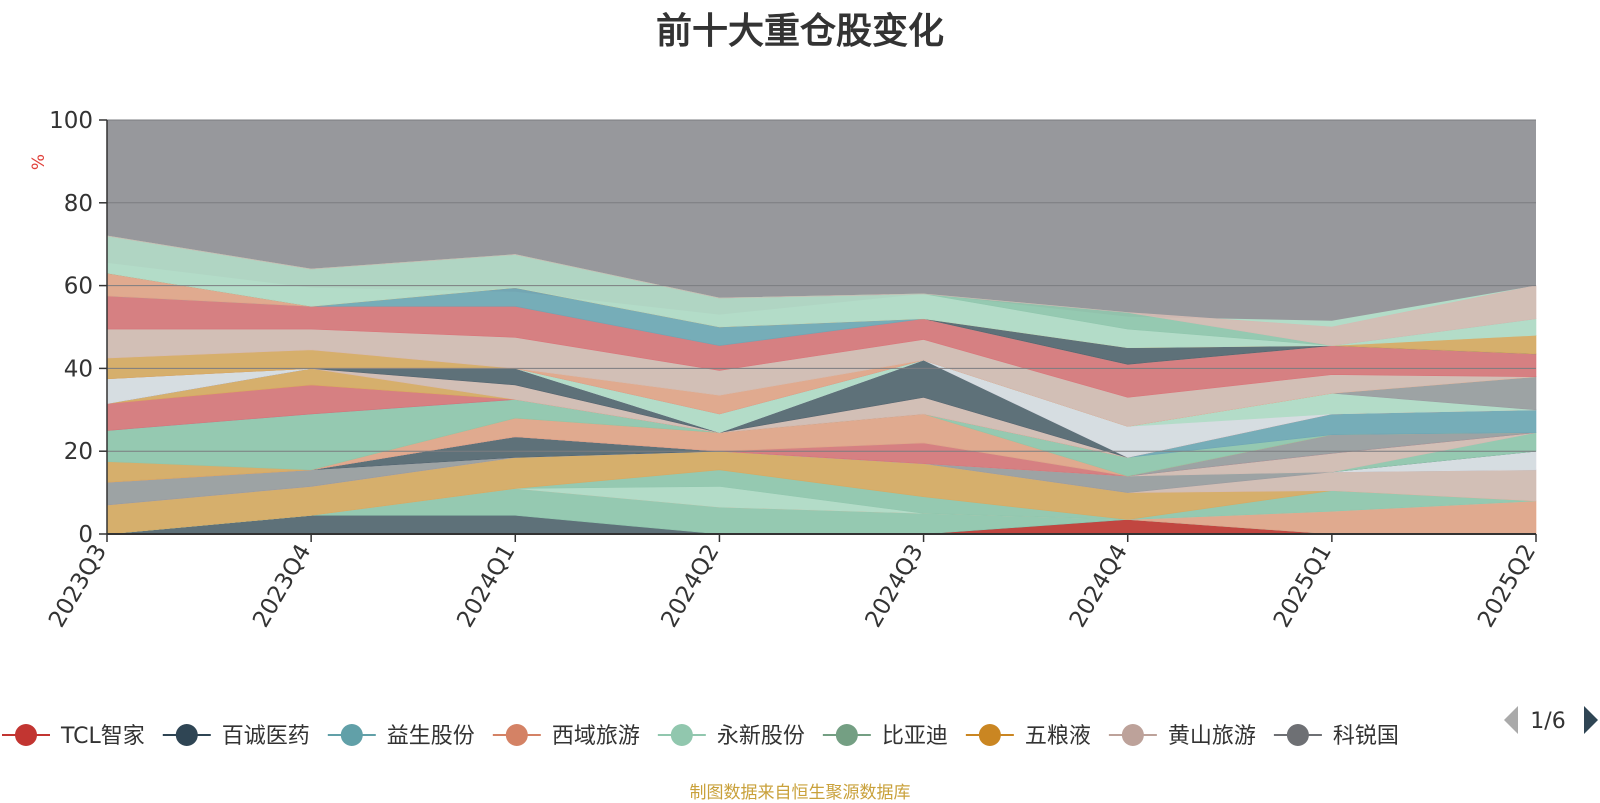  I want to click on legend-item: TCL智家, so click(73, 736).